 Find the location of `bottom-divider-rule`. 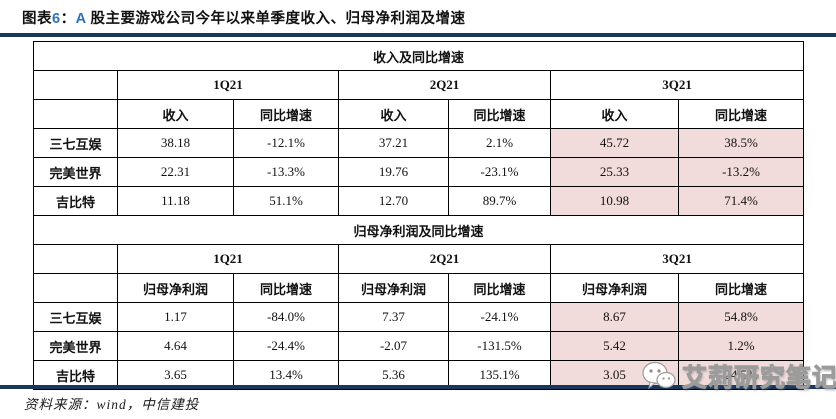

bottom-divider-rule is located at coordinates (418, 387).